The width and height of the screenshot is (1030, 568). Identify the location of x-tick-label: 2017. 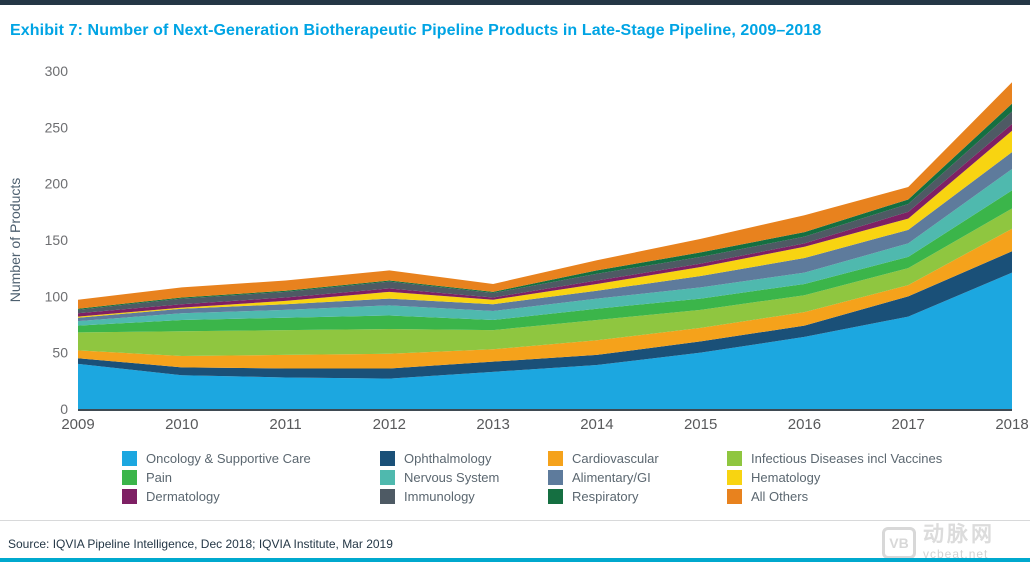
(908, 424).